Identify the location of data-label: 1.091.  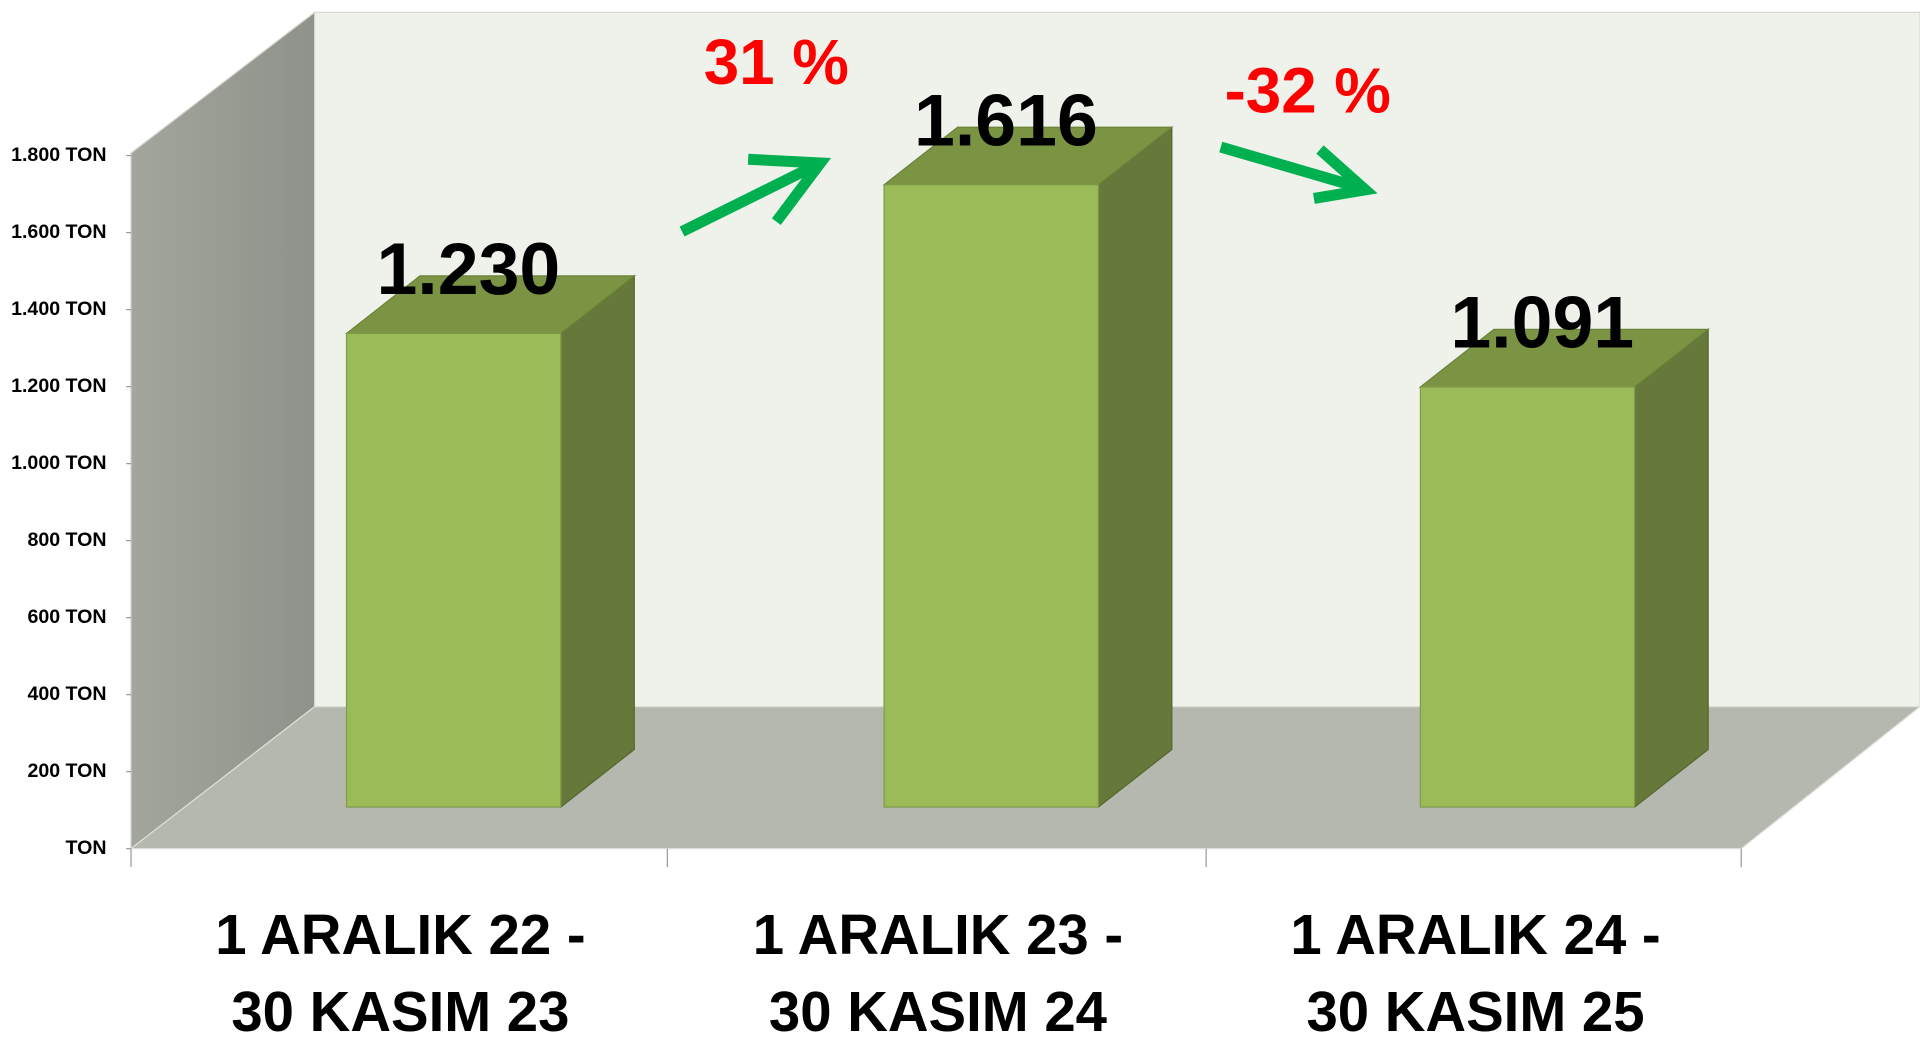
(1542, 322).